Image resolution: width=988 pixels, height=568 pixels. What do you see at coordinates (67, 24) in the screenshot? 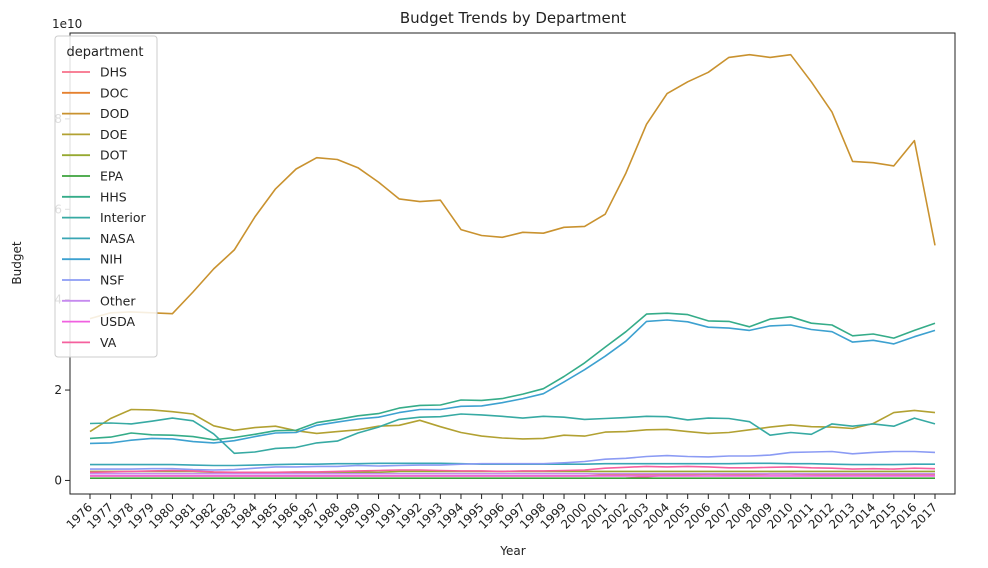
I see `y-offset-text: 1e10` at bounding box center [67, 24].